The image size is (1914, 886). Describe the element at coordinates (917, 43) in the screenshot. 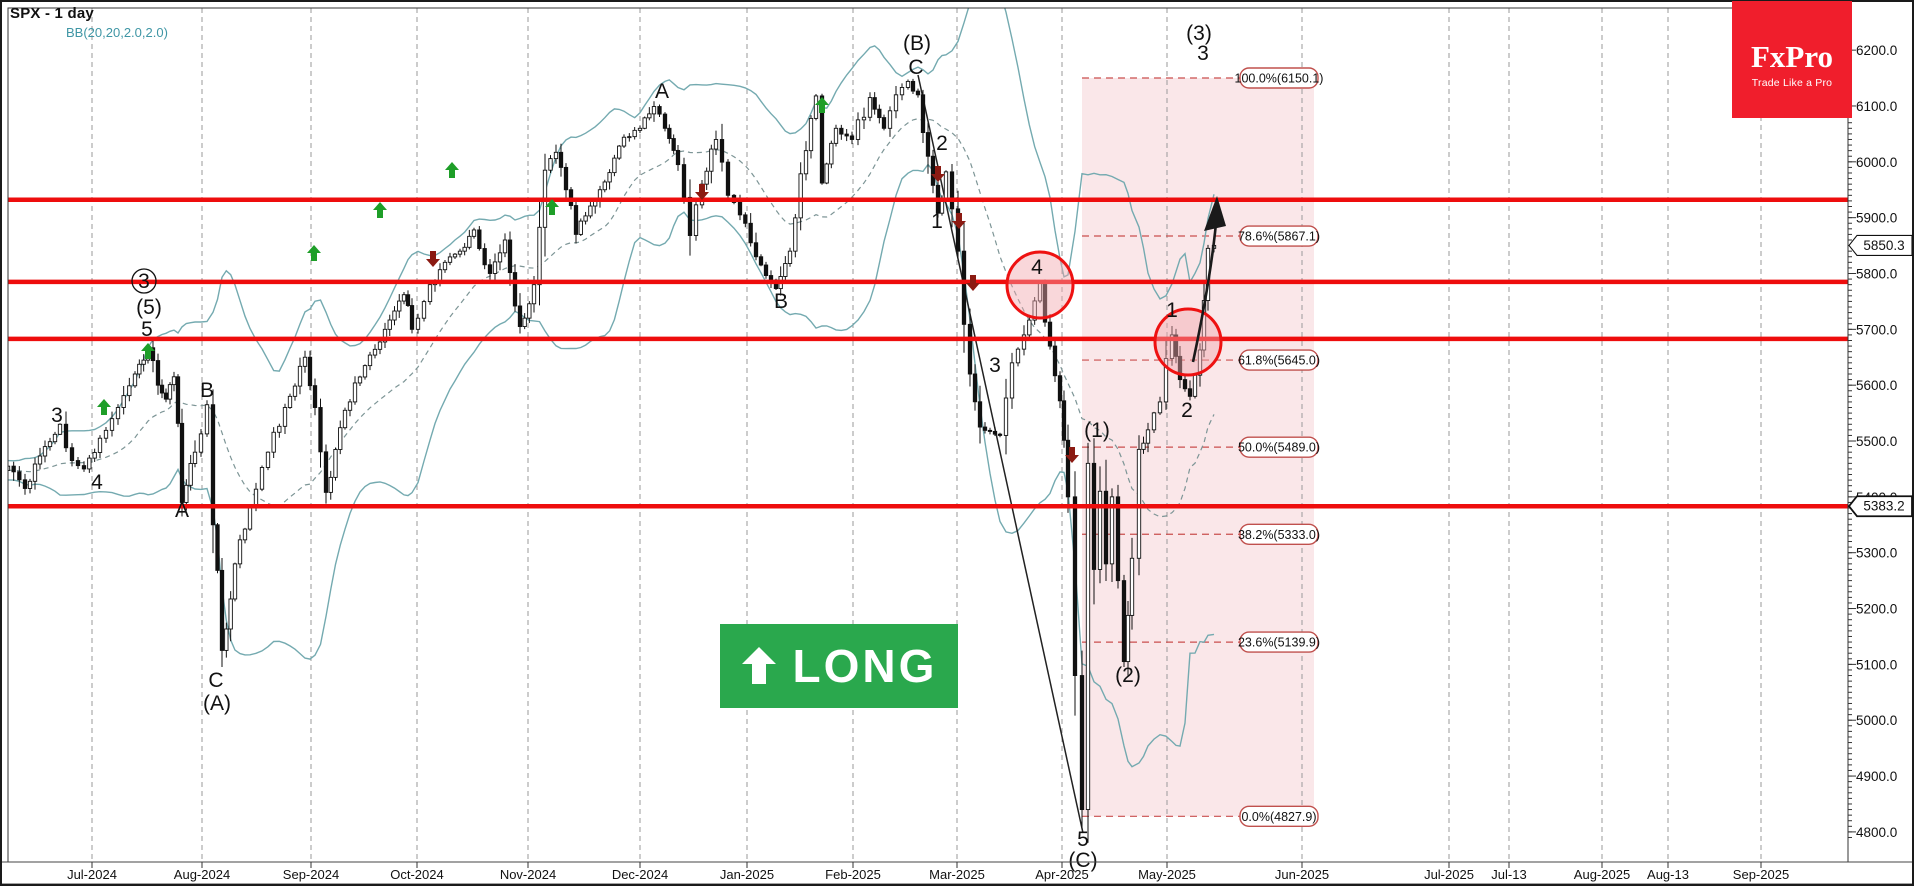

I see `wave-label: (B)` at that location.